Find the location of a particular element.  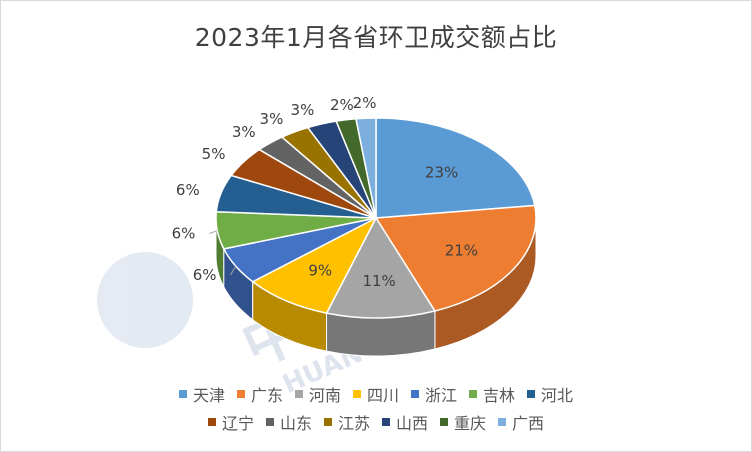

legend-label: 重庆 is located at coordinates (470, 423).